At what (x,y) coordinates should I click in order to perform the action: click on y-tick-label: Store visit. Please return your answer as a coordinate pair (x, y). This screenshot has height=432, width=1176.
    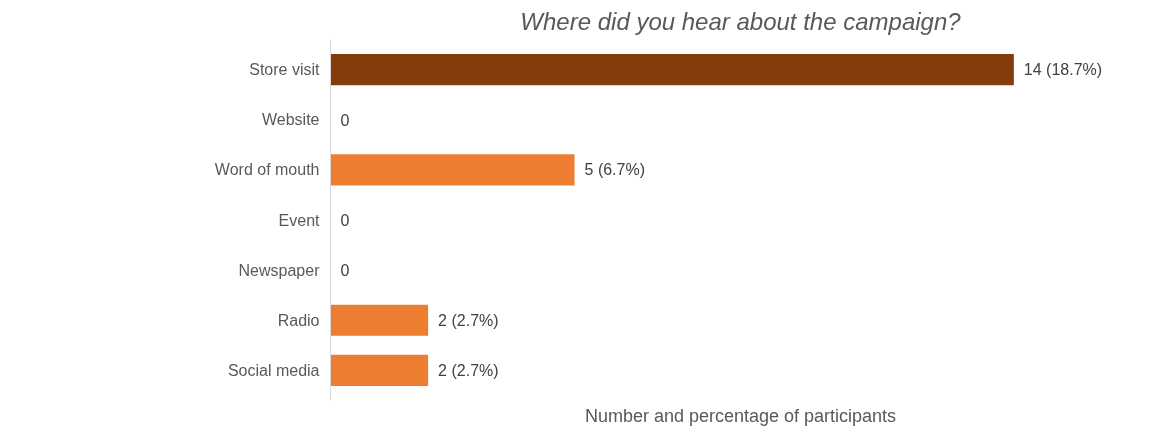
    Looking at the image, I should click on (285, 70).